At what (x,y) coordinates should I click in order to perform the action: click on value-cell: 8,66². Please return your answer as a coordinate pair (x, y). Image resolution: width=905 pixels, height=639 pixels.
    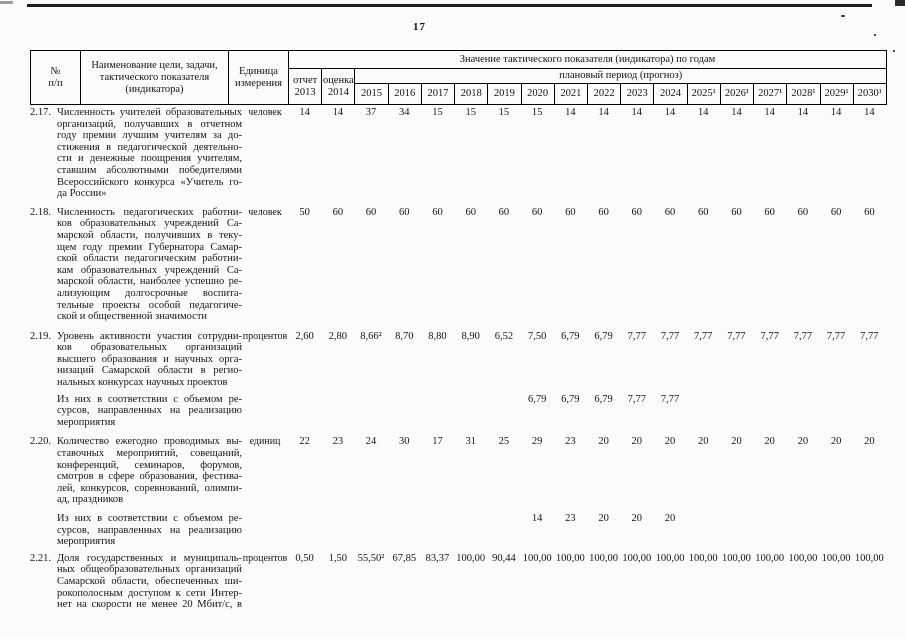
    Looking at the image, I should click on (371, 336).